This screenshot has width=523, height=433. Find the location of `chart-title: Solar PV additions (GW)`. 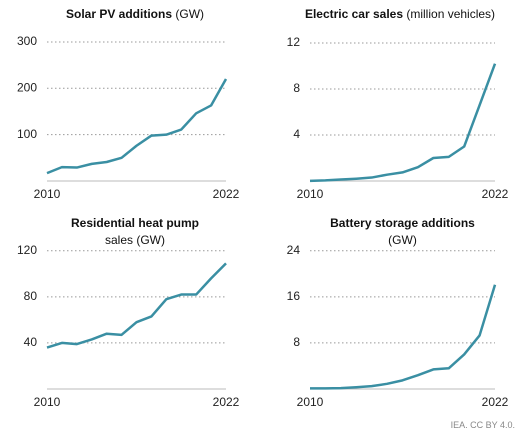

chart-title: Solar PV additions (GW) is located at coordinates (135, 14).